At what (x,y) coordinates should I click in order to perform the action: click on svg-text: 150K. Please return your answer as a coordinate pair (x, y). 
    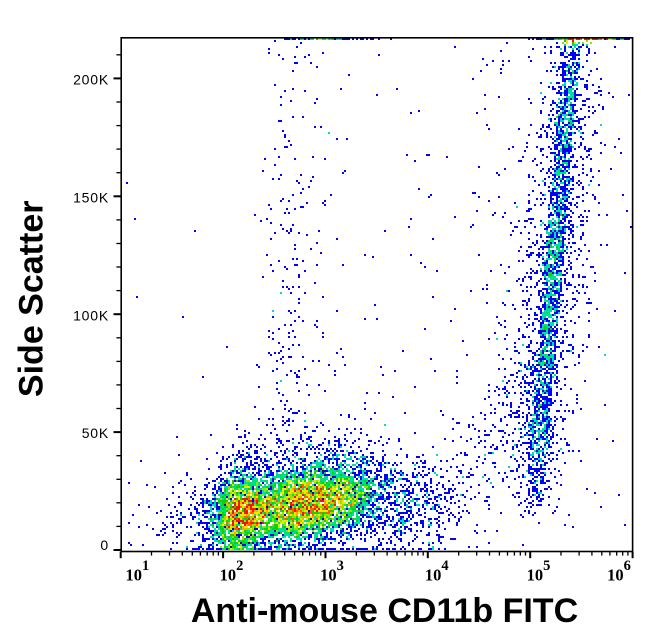
    Looking at the image, I should click on (91, 197).